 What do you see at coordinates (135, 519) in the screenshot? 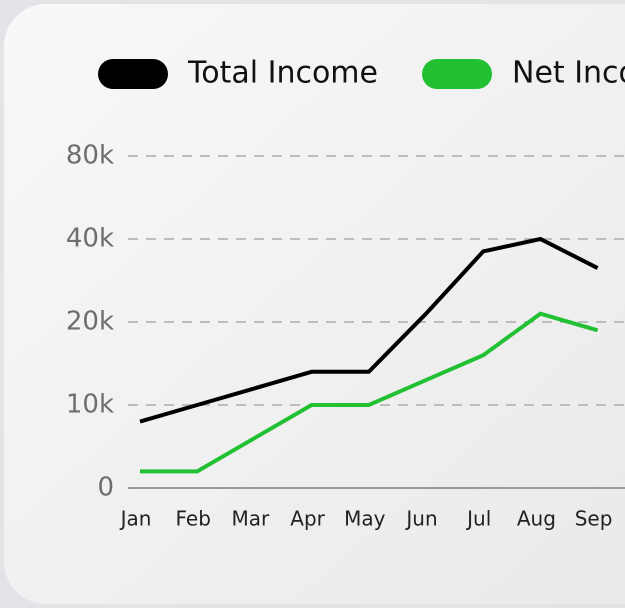
I see `x-tick-label: Jan` at bounding box center [135, 519].